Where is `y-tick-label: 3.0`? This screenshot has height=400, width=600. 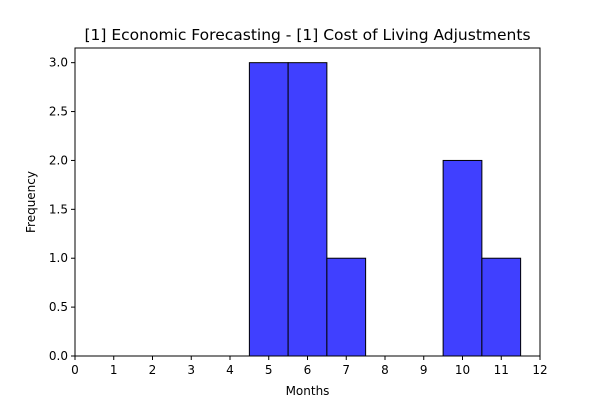 y-tick-label: 3.0 is located at coordinates (58, 63).